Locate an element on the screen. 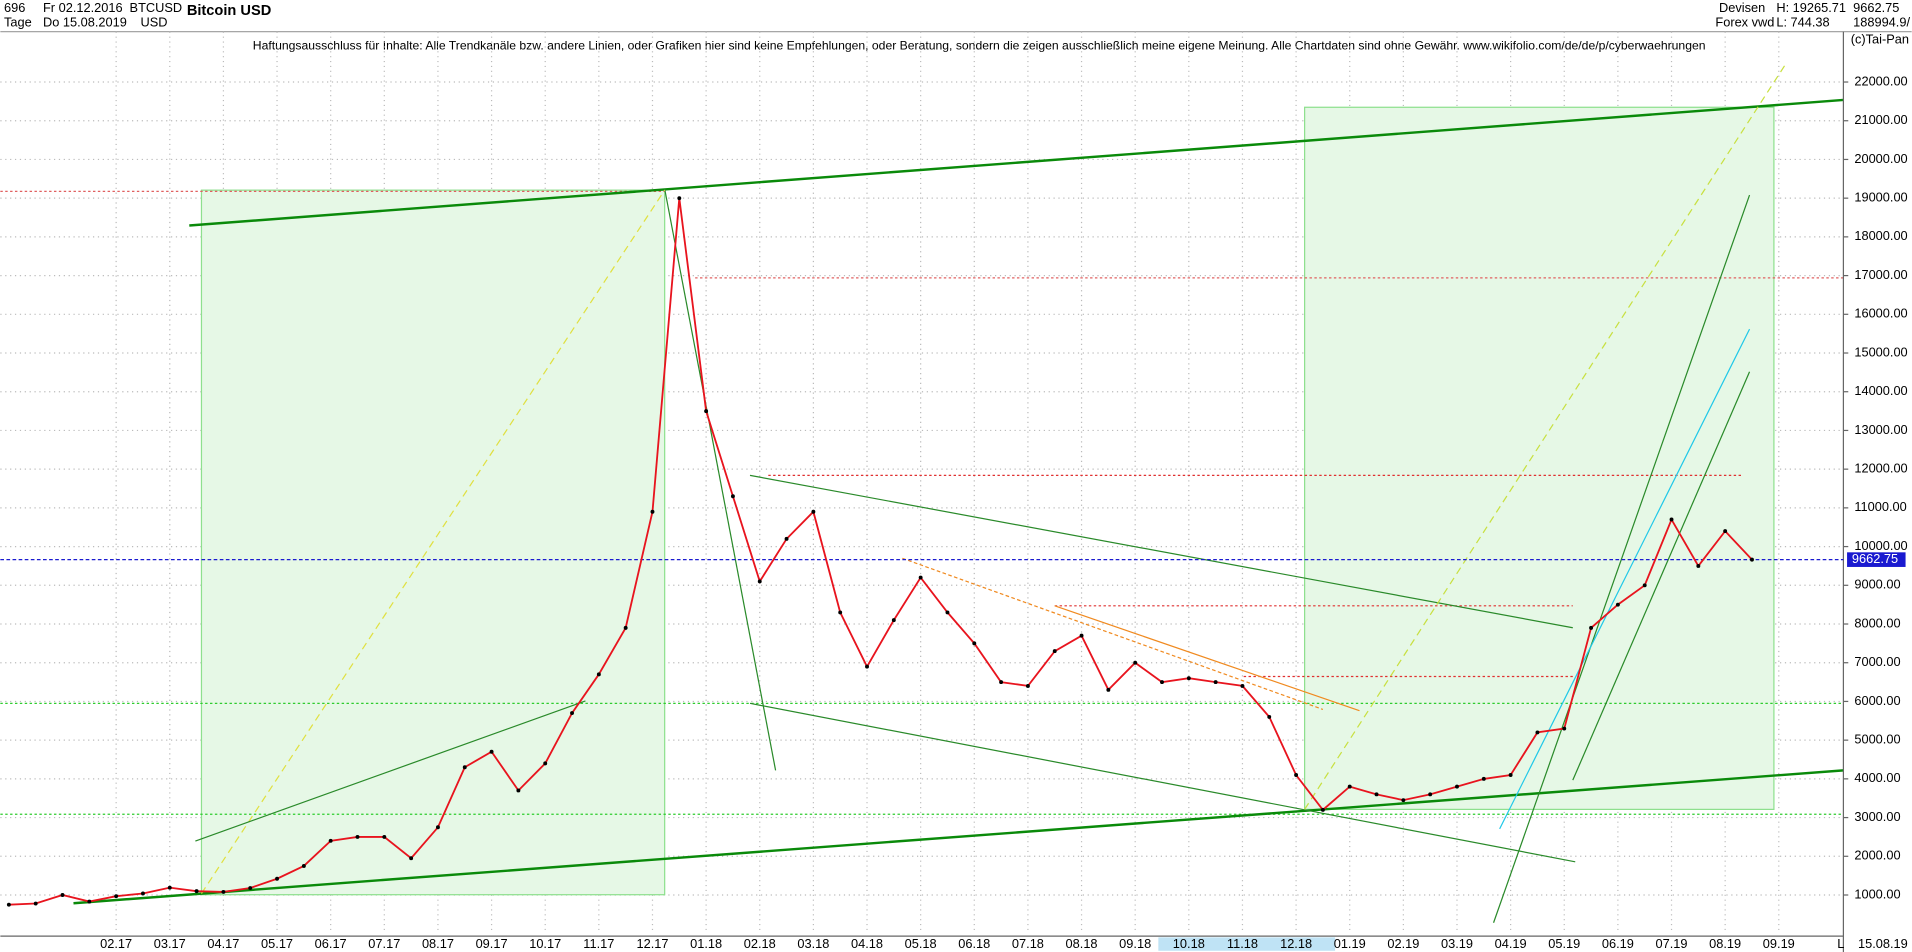  x-tick-label: 09.19 is located at coordinates (1779, 943).